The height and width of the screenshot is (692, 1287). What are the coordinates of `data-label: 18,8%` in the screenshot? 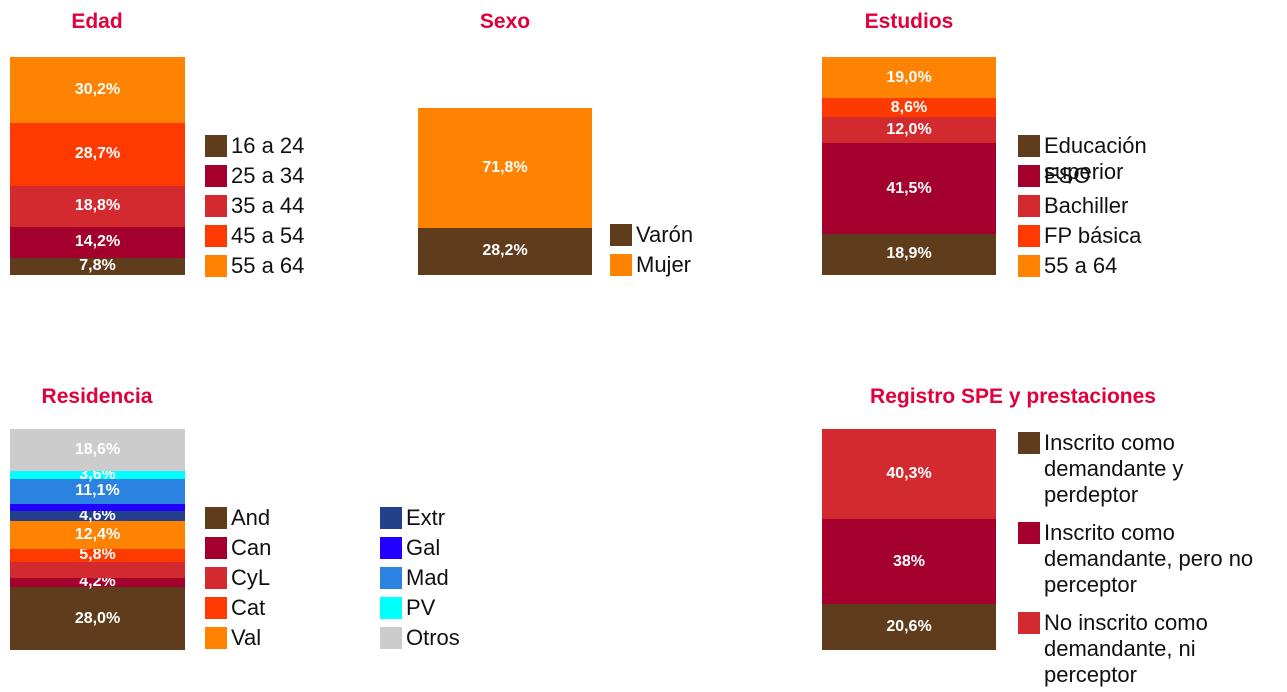 It's located at (97, 206).